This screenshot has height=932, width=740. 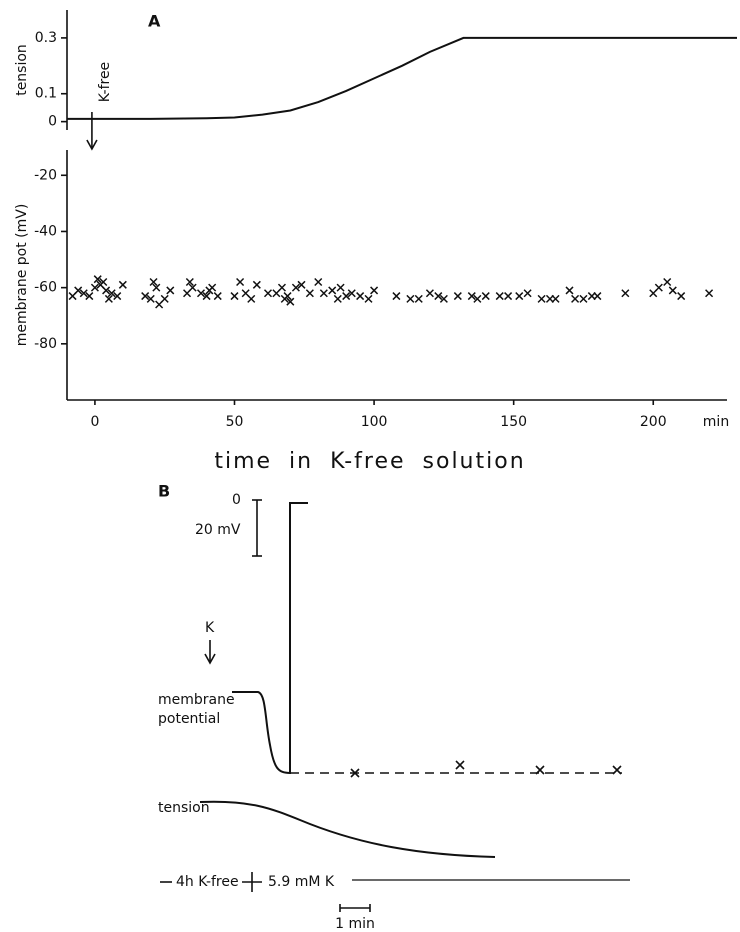 I want to click on scale-label: 20 mV, so click(x=218, y=530).